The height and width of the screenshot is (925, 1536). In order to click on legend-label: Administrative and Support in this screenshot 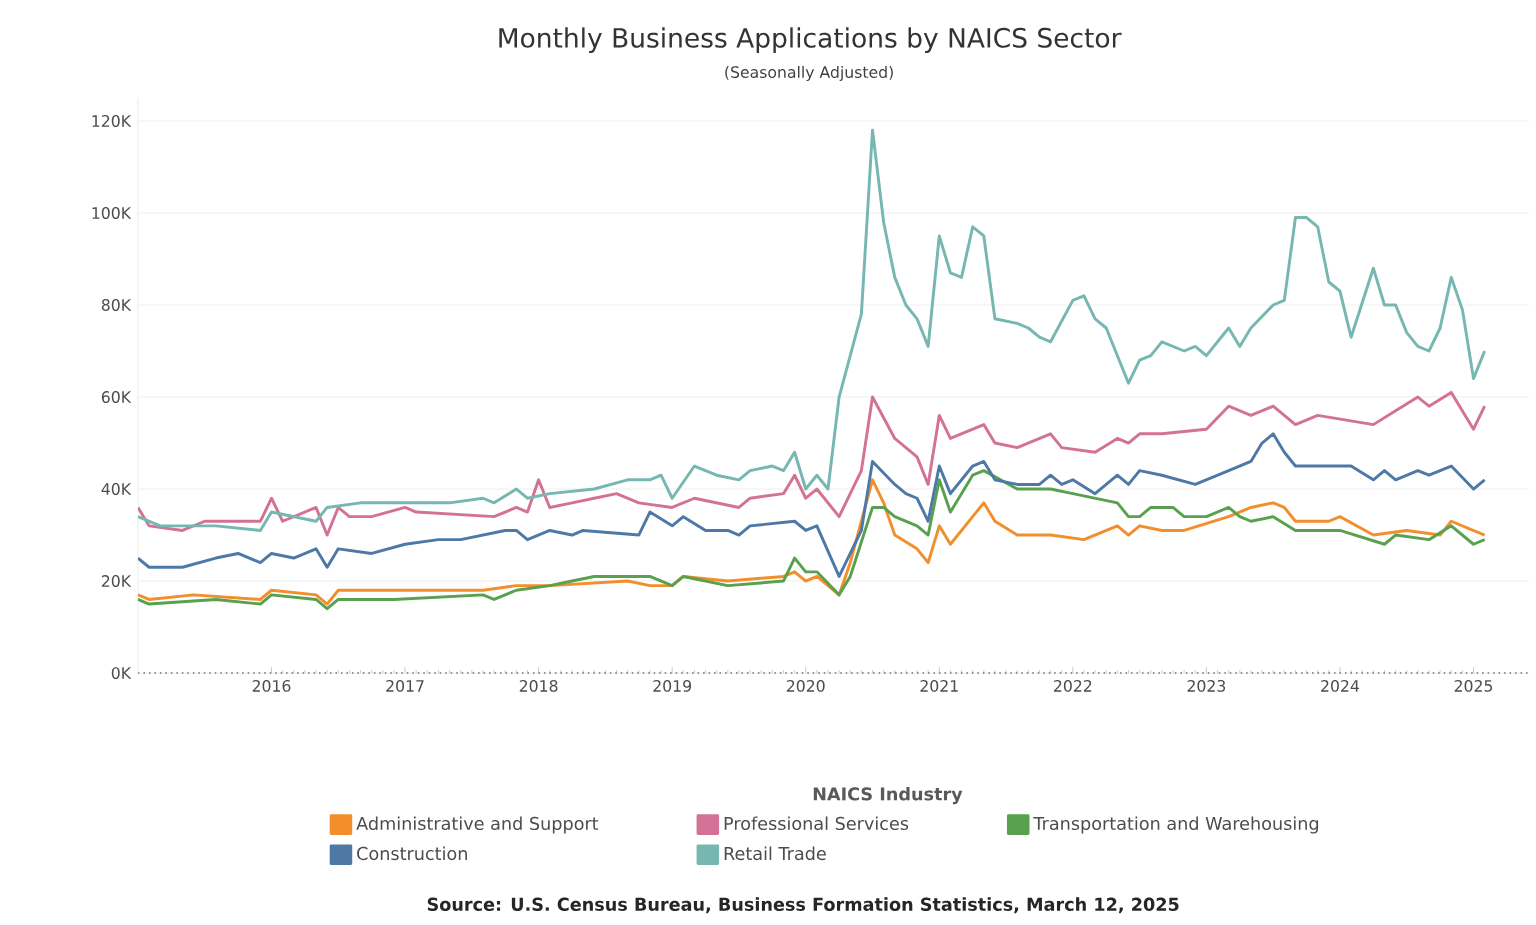, I will do `click(477, 825)`.